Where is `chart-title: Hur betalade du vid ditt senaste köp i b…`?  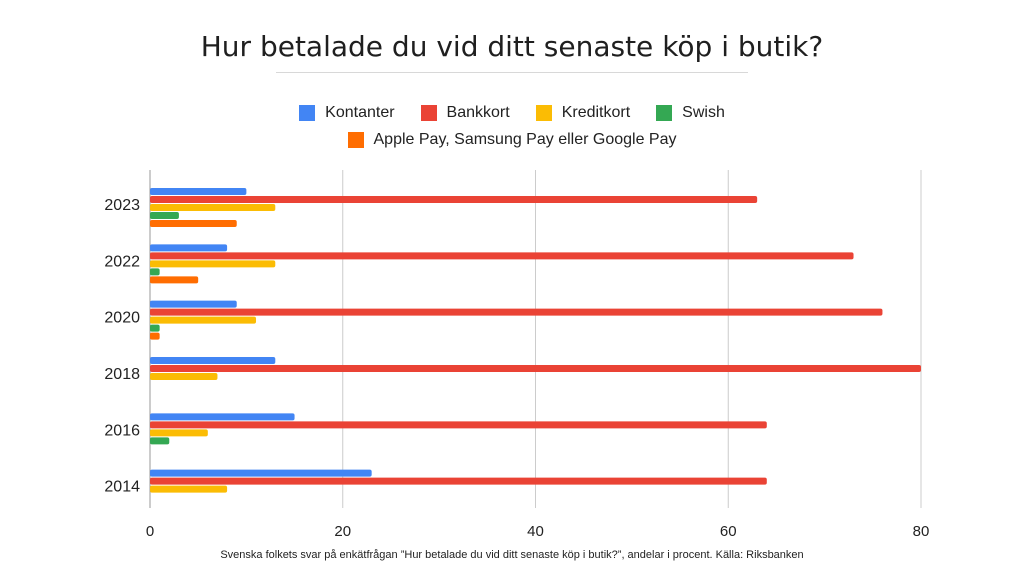
chart-title: Hur betalade du vid ditt senaste köp i b… is located at coordinates (512, 46).